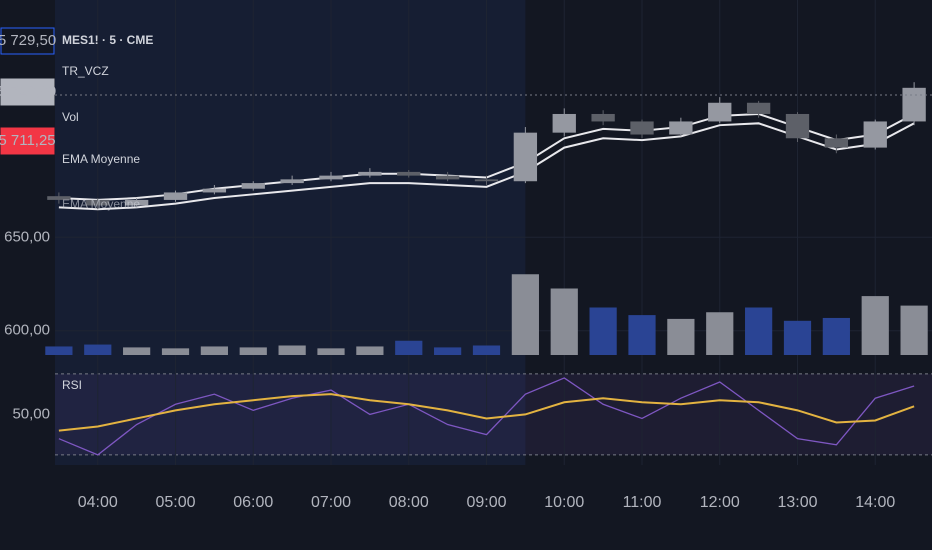 The image size is (932, 550). I want to click on price-tag-label: 5 720,00, so click(28, 91).